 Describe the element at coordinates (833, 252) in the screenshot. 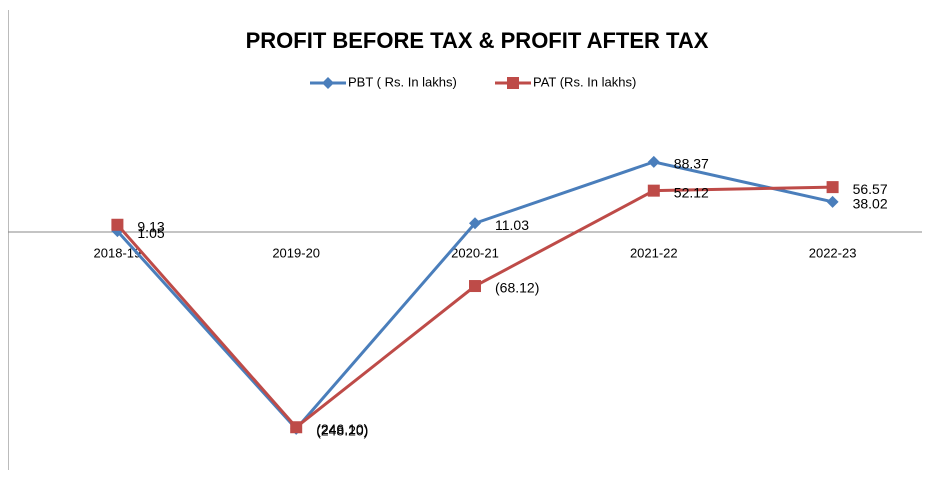

I see `x-tick-label: 2022-23` at that location.